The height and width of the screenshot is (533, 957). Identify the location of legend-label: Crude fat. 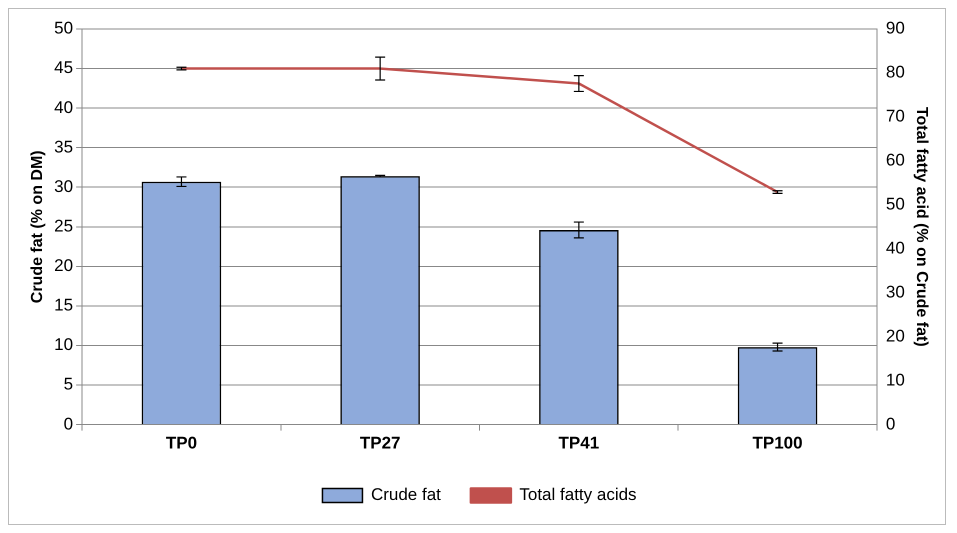
(406, 494).